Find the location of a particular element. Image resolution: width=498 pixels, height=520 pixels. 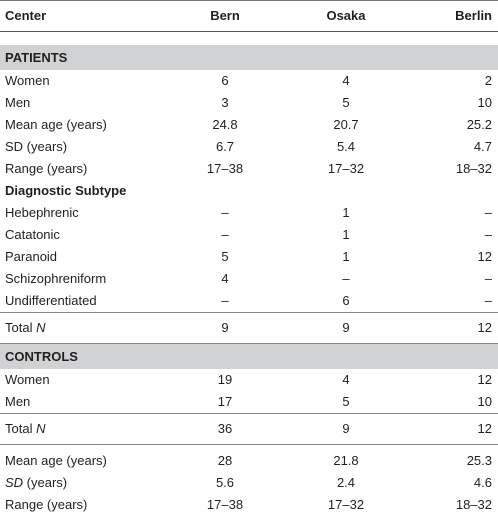

subheading: Diagnostic Subtype is located at coordinates (66, 190).